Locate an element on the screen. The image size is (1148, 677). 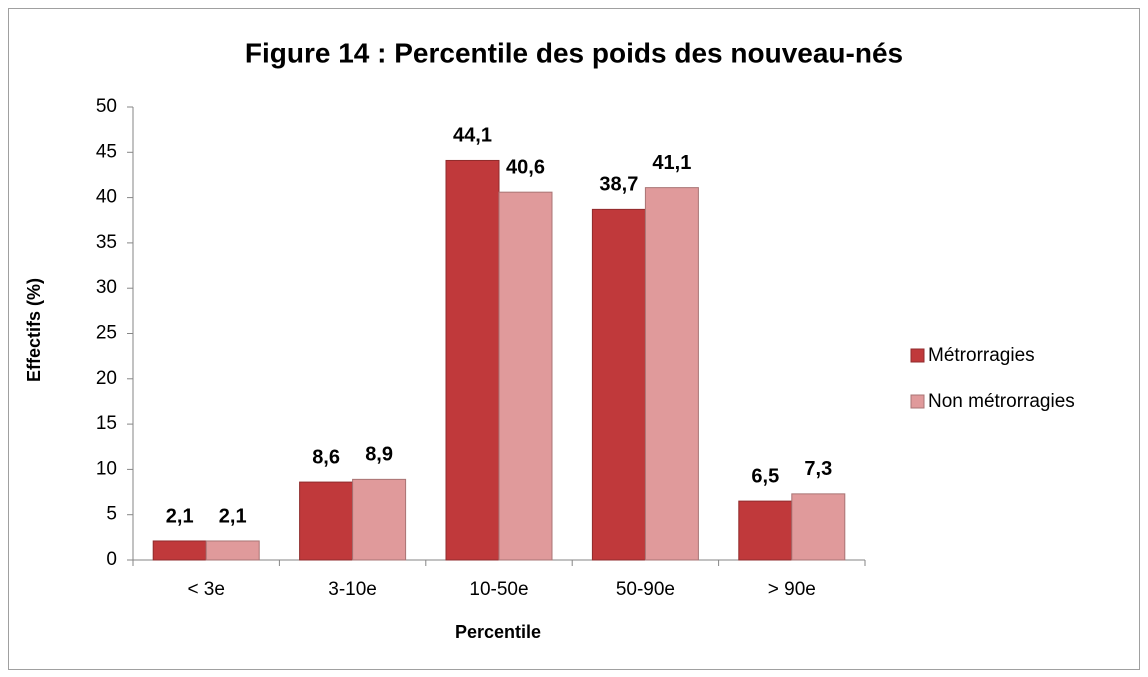
y-tick-label: 25 is located at coordinates (106, 333).